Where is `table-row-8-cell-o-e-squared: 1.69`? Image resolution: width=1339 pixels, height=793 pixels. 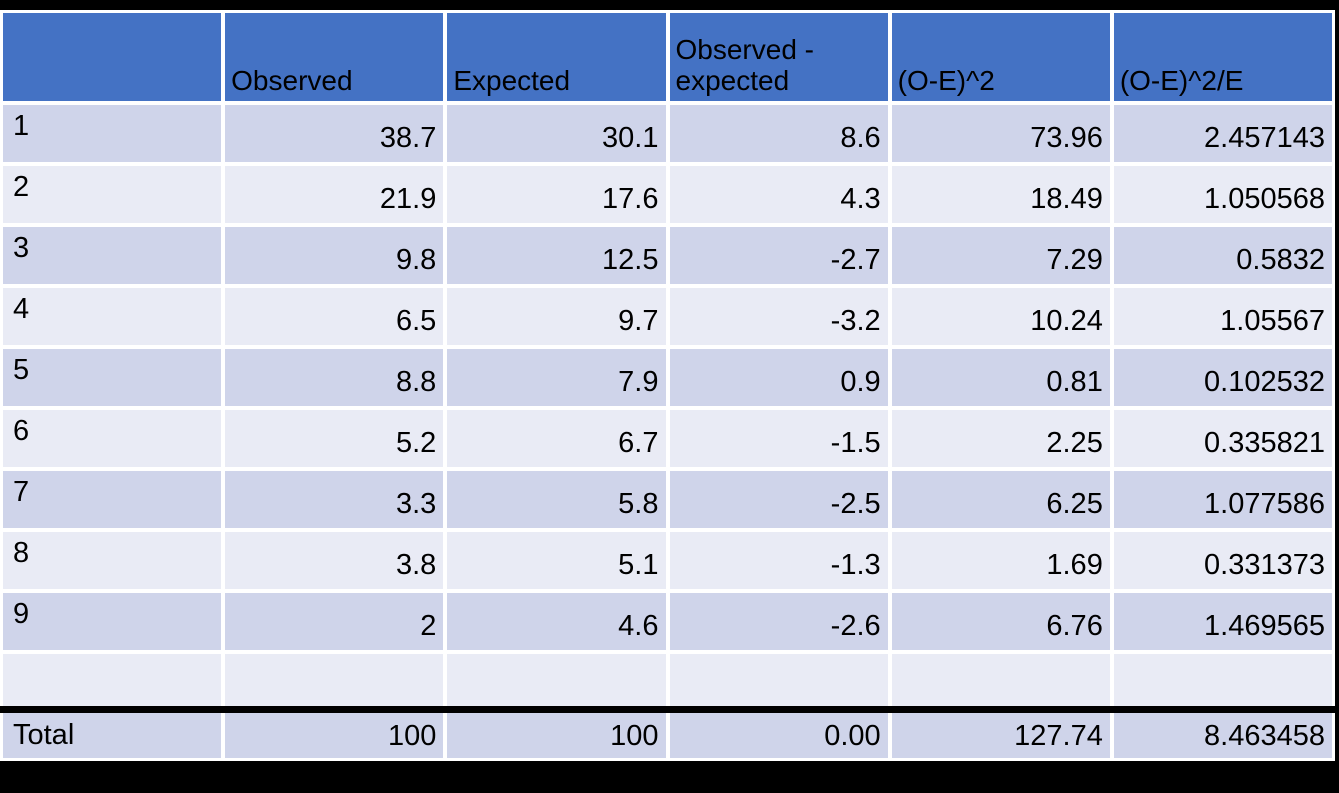
table-row-8-cell-o-e-squared: 1.69 is located at coordinates (1000, 560).